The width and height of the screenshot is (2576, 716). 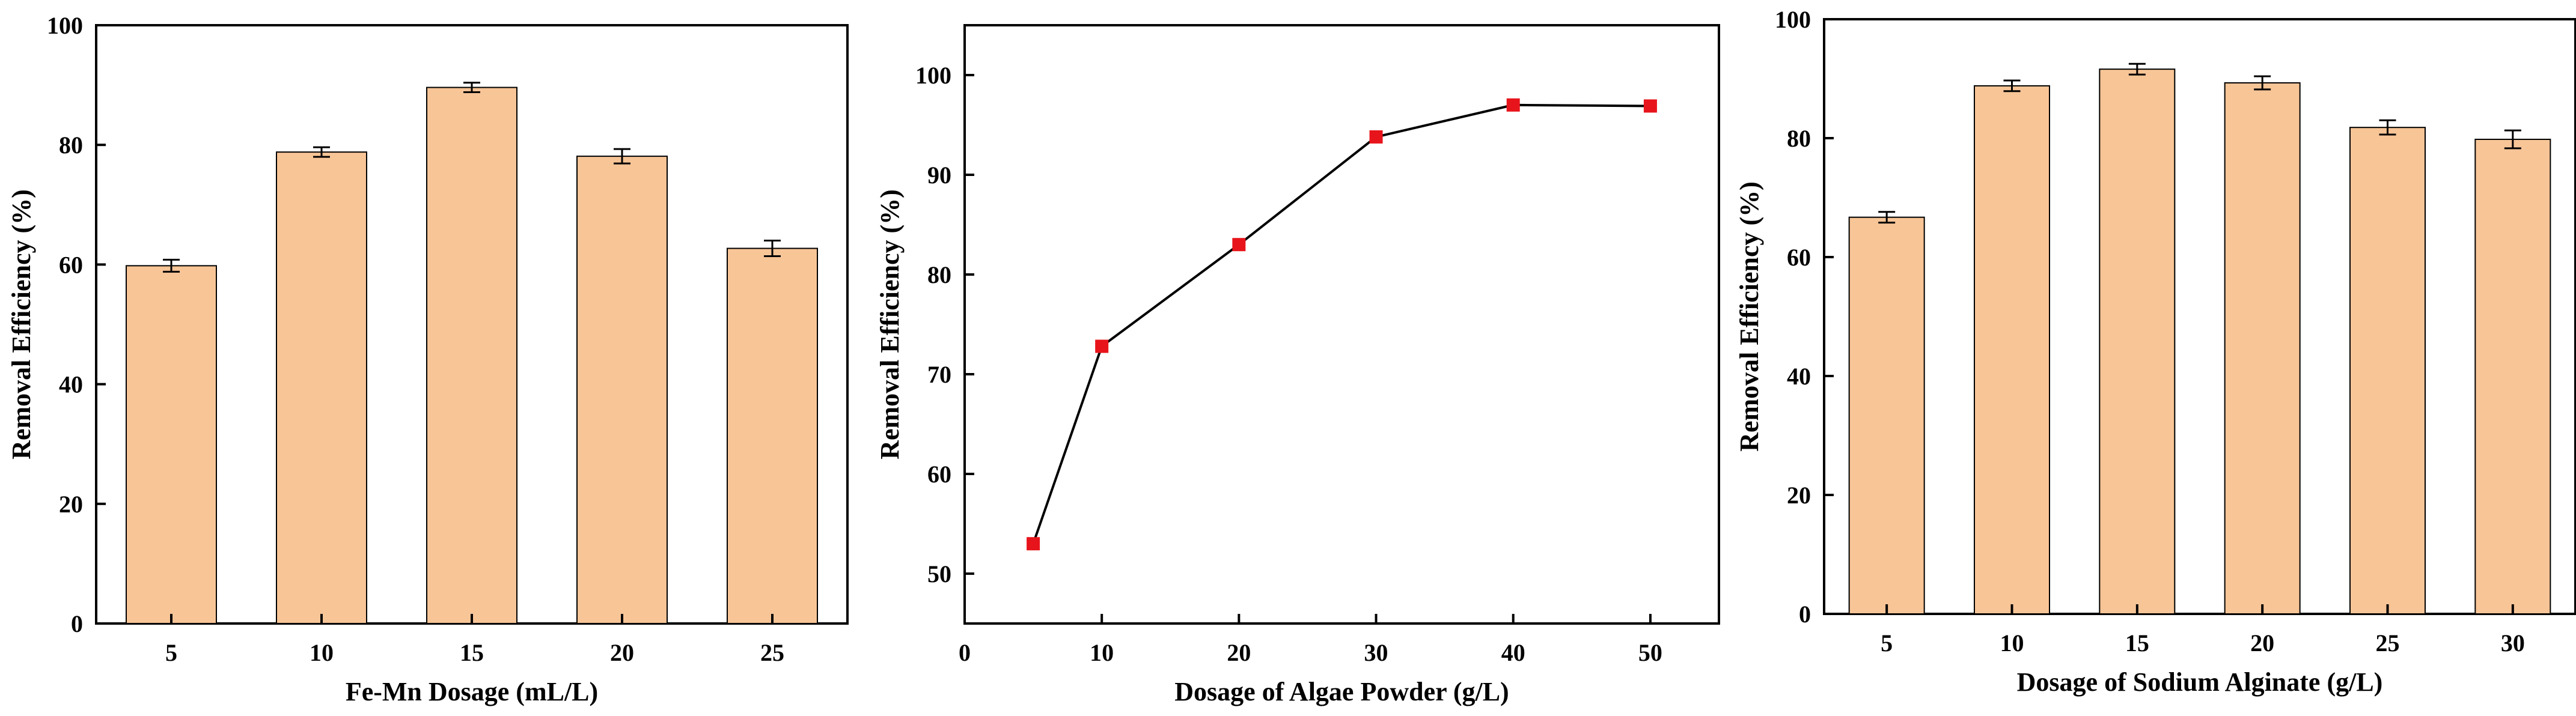 What do you see at coordinates (1513, 652) in the screenshot?
I see `x-tick-label: 40` at bounding box center [1513, 652].